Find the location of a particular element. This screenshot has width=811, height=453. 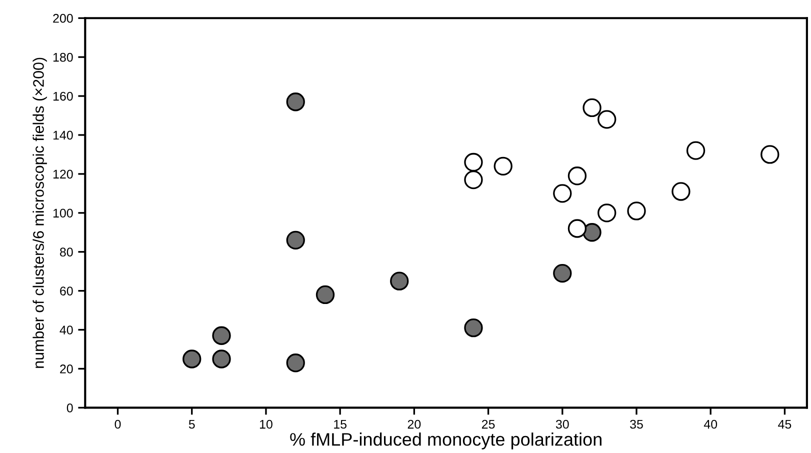

x-axis-title: % fMLP-induced monocyte polarization is located at coordinates (446, 441).